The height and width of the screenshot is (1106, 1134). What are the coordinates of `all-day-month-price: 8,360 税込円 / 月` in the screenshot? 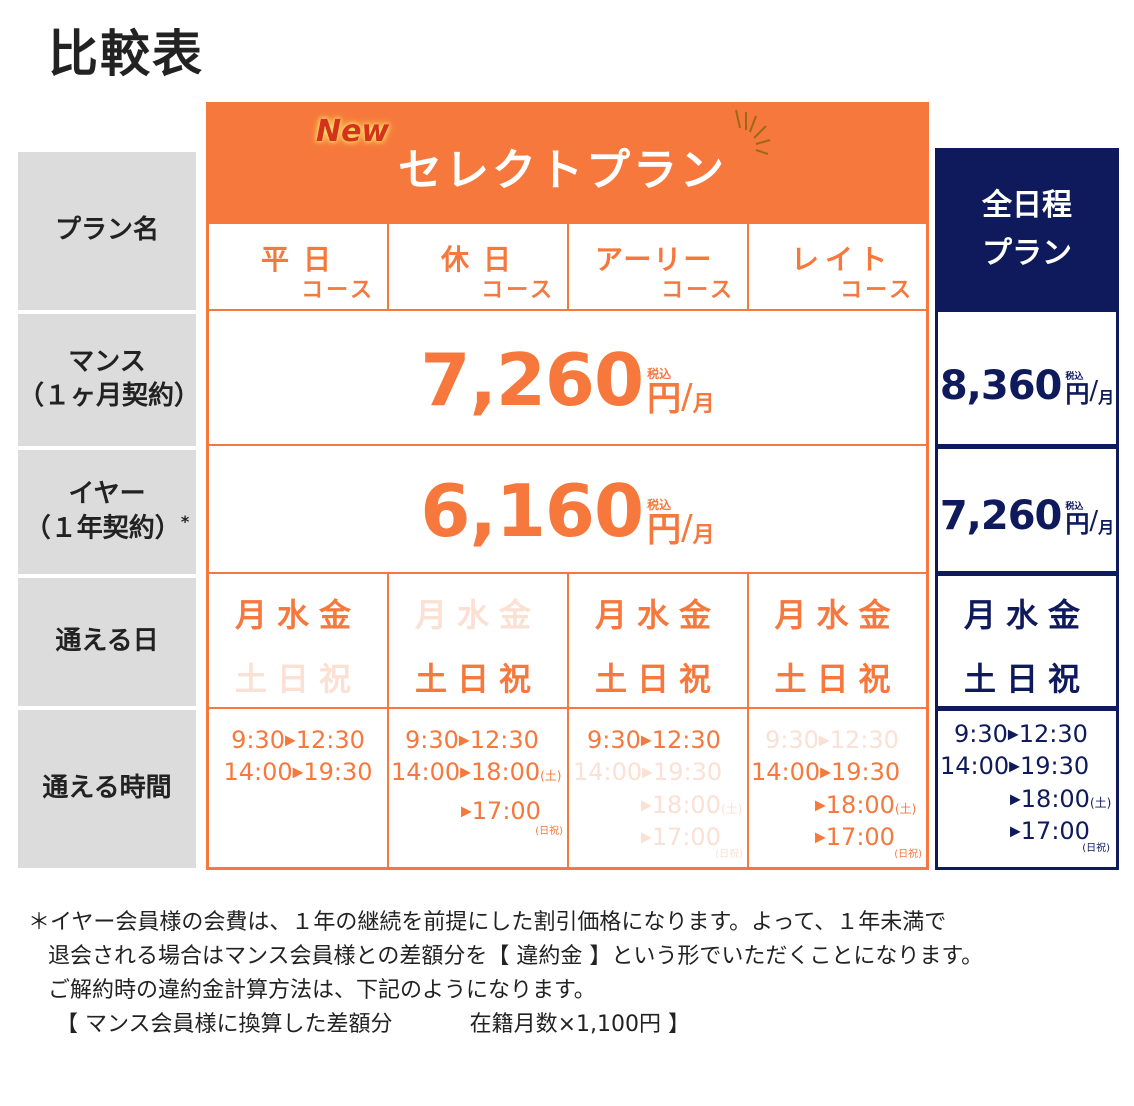 It's located at (1027, 381).